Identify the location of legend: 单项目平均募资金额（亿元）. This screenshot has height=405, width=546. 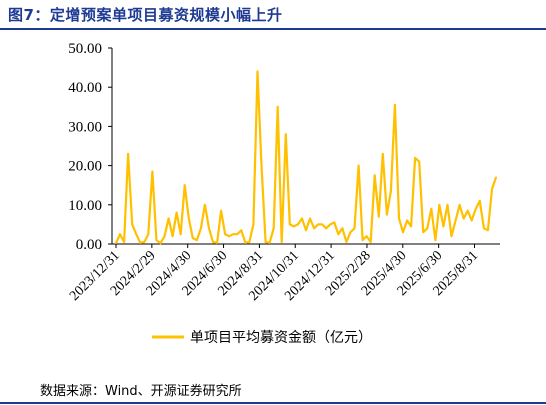
(262, 338).